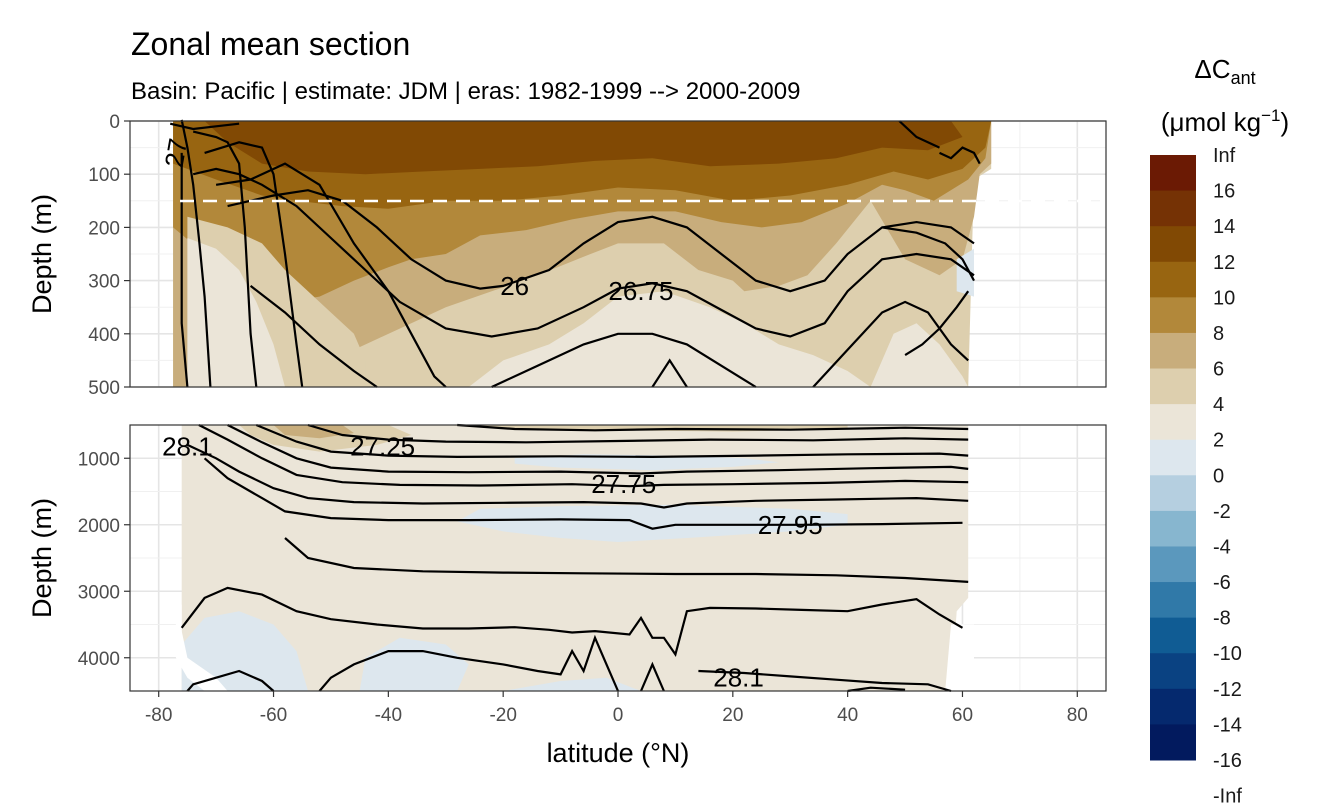 The width and height of the screenshot is (1344, 806). Describe the element at coordinates (1227, 654) in the screenshot. I see `legend-label: -10` at that location.